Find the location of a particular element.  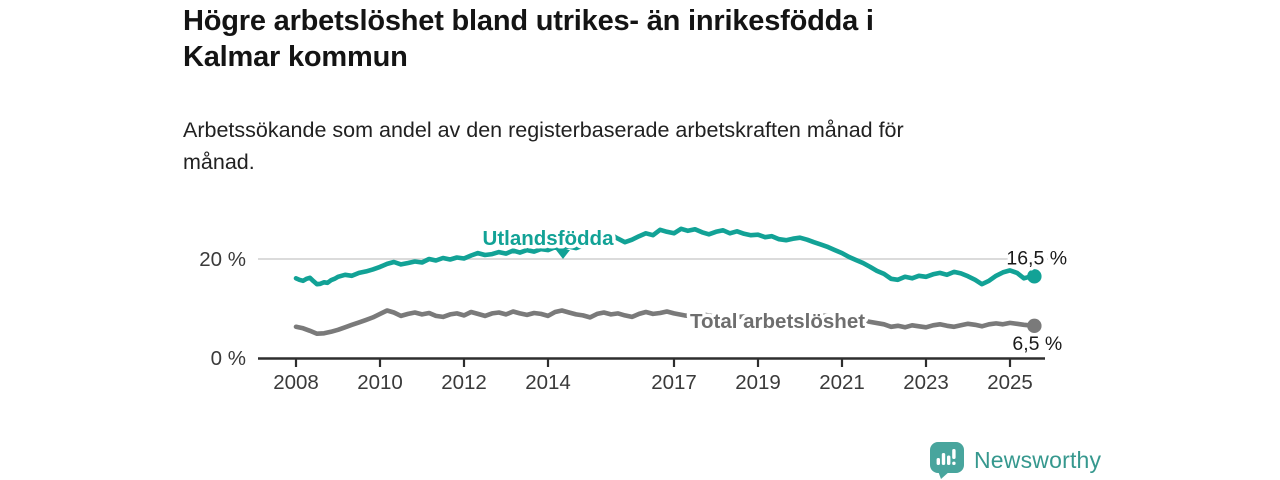

x-tick-label: 2008 is located at coordinates (296, 382).